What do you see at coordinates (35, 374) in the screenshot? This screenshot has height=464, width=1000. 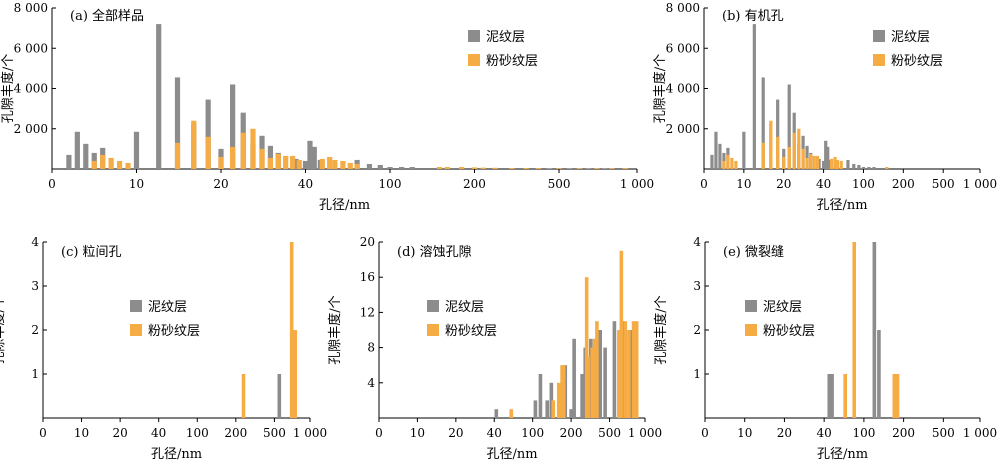 I see `y-tick-label: 1` at bounding box center [35, 374].